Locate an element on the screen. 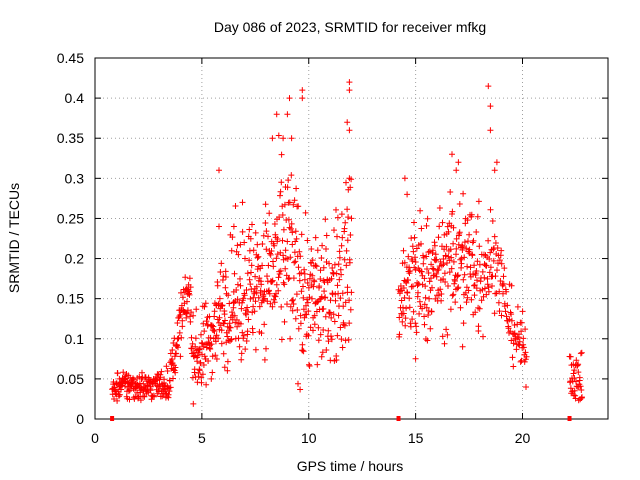  y-tick-label: 0 is located at coordinates (80, 419).